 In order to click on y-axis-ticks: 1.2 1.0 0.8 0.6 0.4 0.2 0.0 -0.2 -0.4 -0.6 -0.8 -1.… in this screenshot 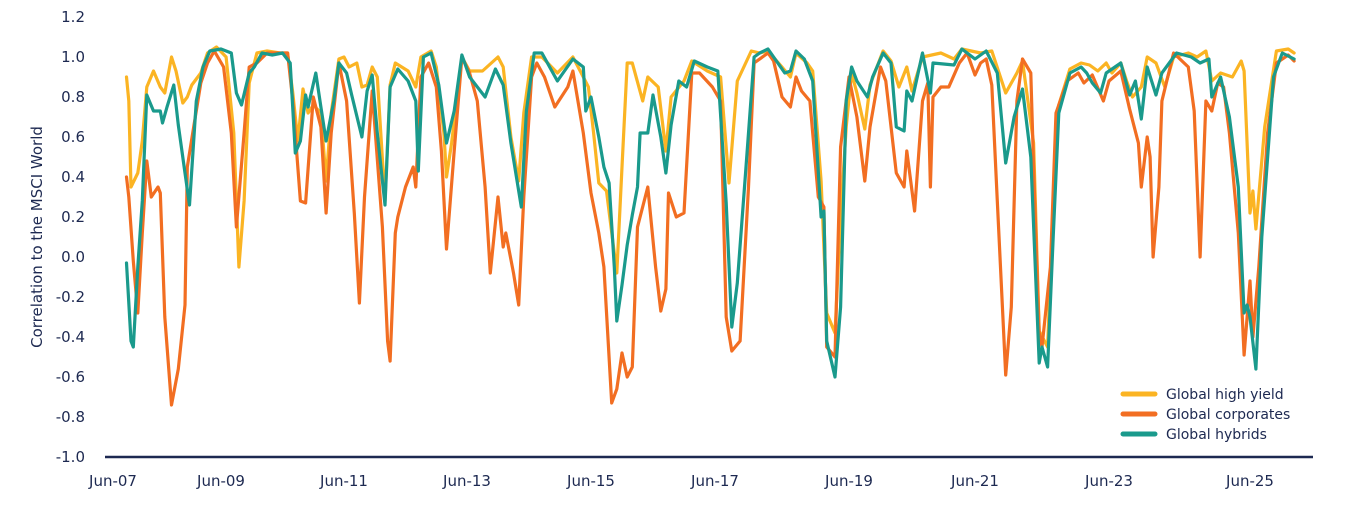, I will do `click(70, 237)`.